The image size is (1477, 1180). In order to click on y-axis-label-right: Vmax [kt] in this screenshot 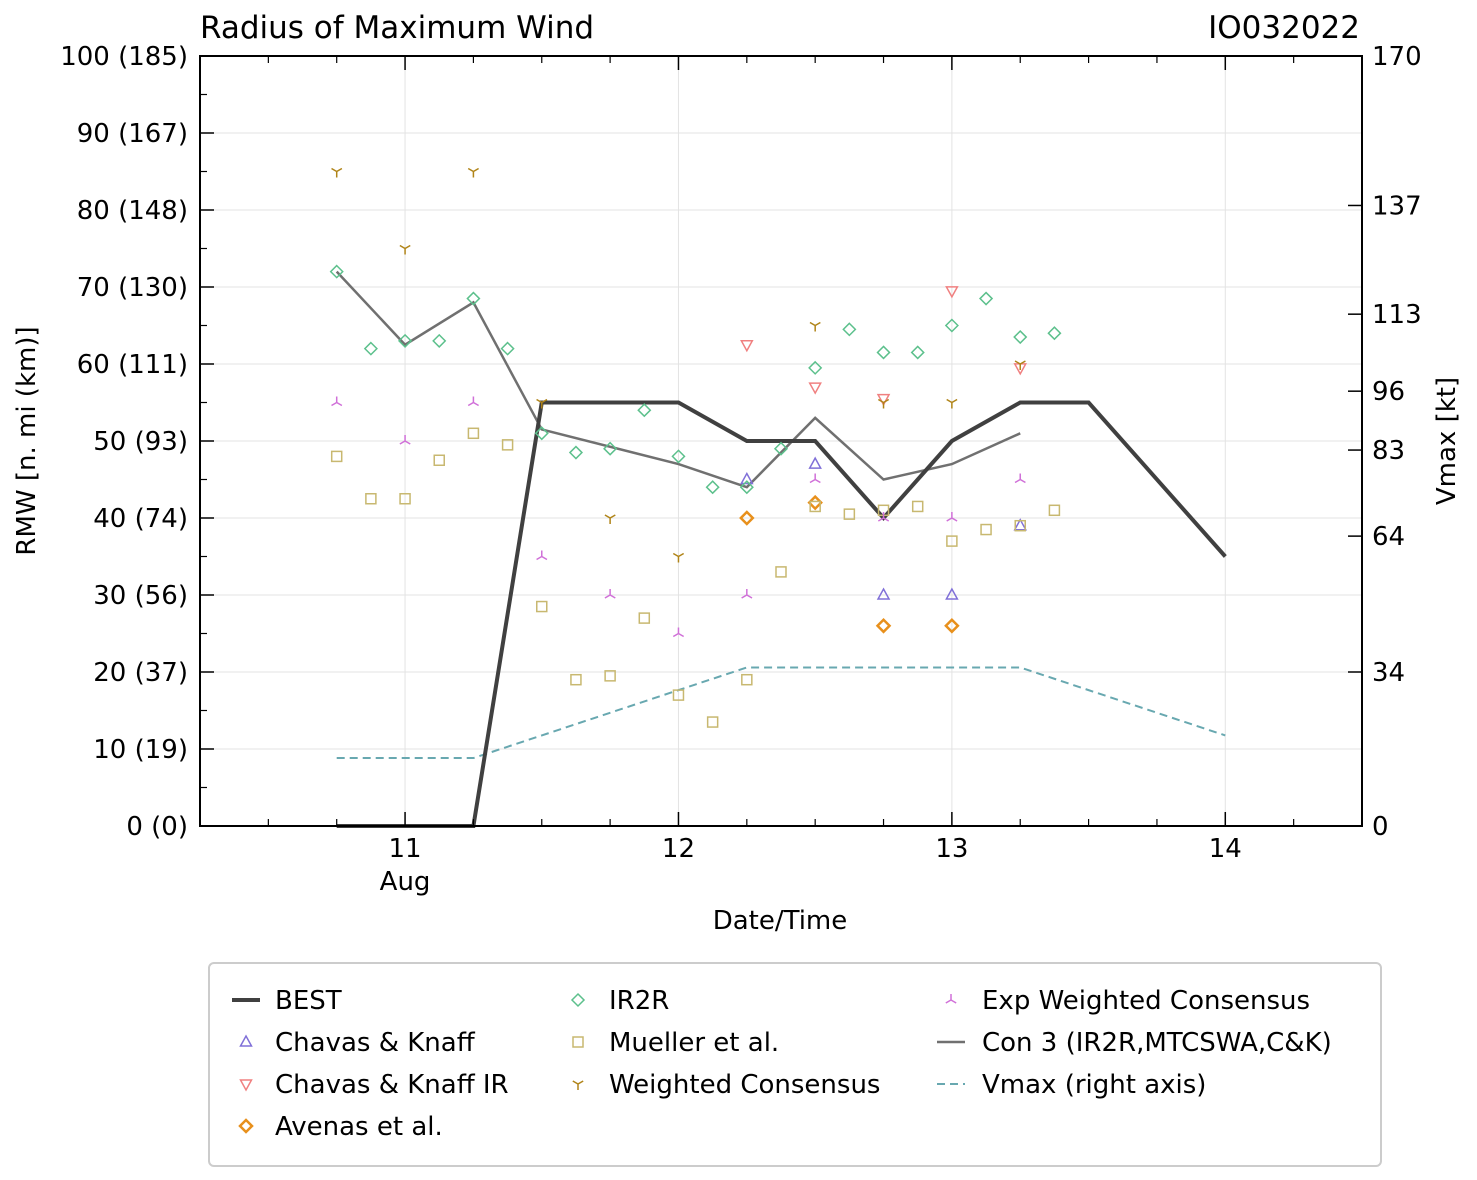, I will do `click(1447, 441)`.